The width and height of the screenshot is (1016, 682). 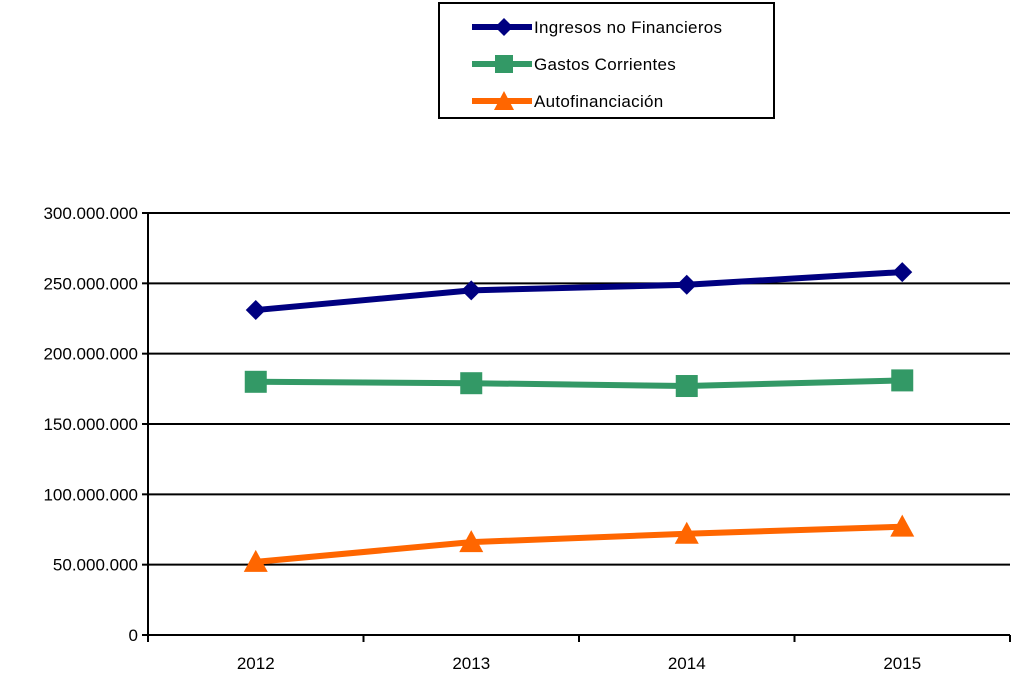 I want to click on x-tick-label: 2012, so click(x=256, y=663).